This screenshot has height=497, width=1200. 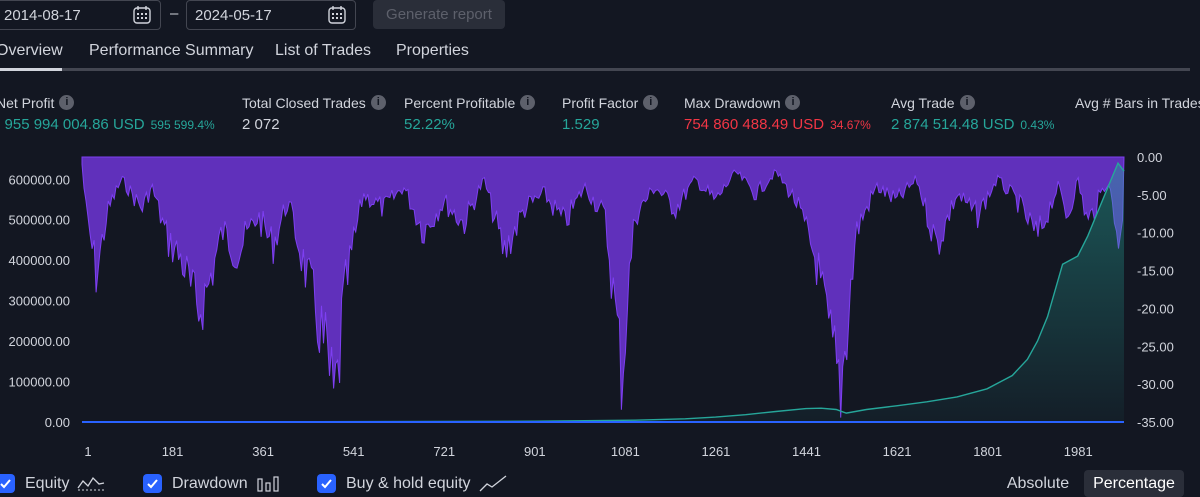 What do you see at coordinates (987, 451) in the screenshot?
I see `x-axis-tick: 1801` at bounding box center [987, 451].